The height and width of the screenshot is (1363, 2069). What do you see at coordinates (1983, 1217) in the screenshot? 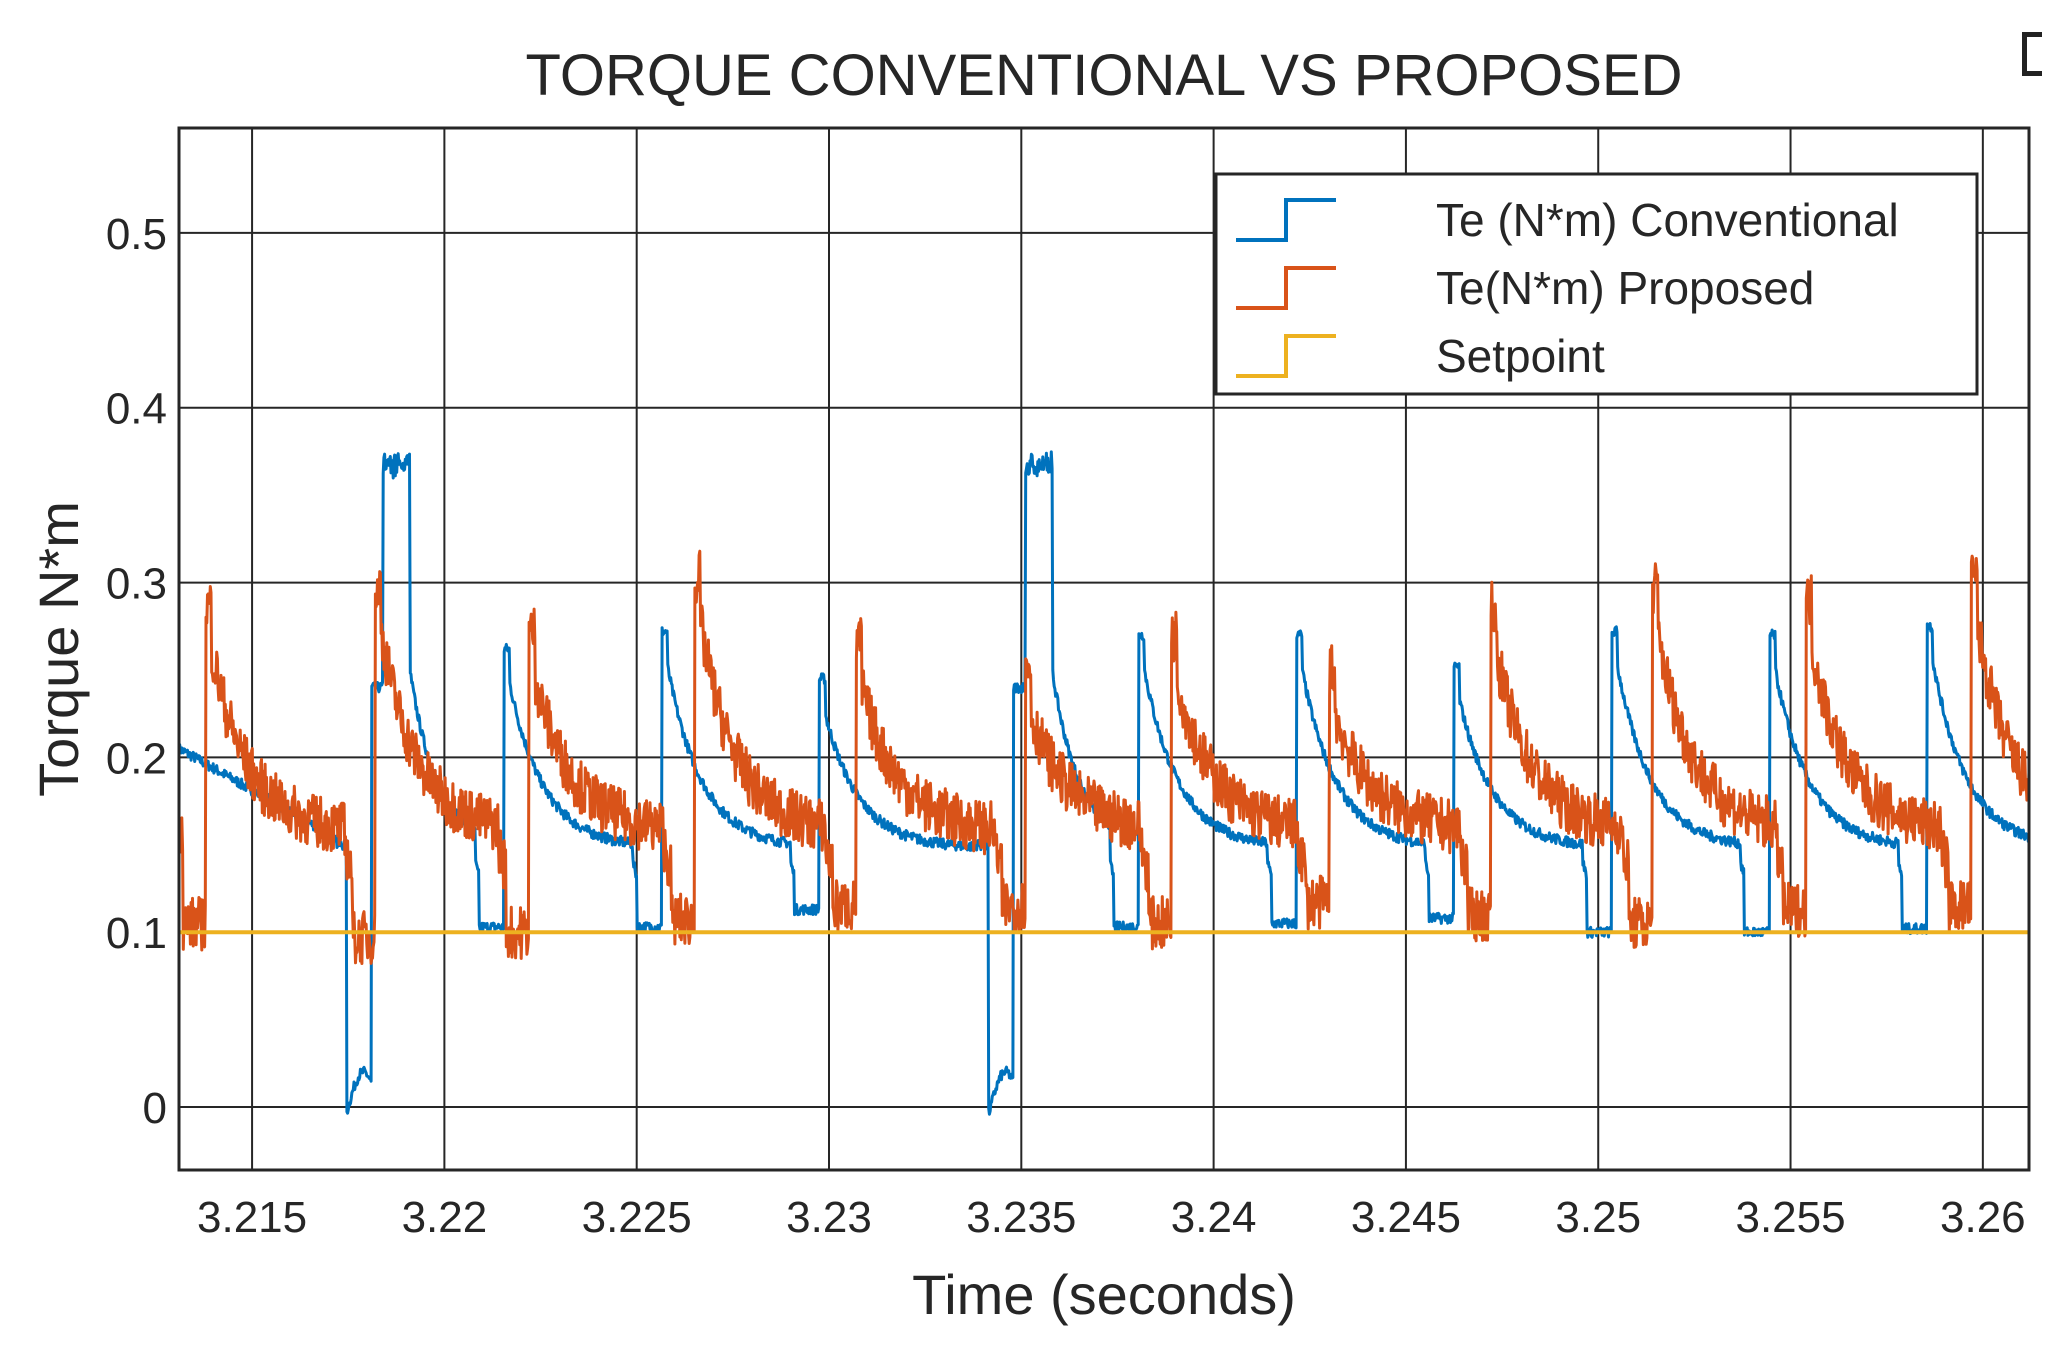
I see `x-tick-label: 3.26` at bounding box center [1983, 1217].